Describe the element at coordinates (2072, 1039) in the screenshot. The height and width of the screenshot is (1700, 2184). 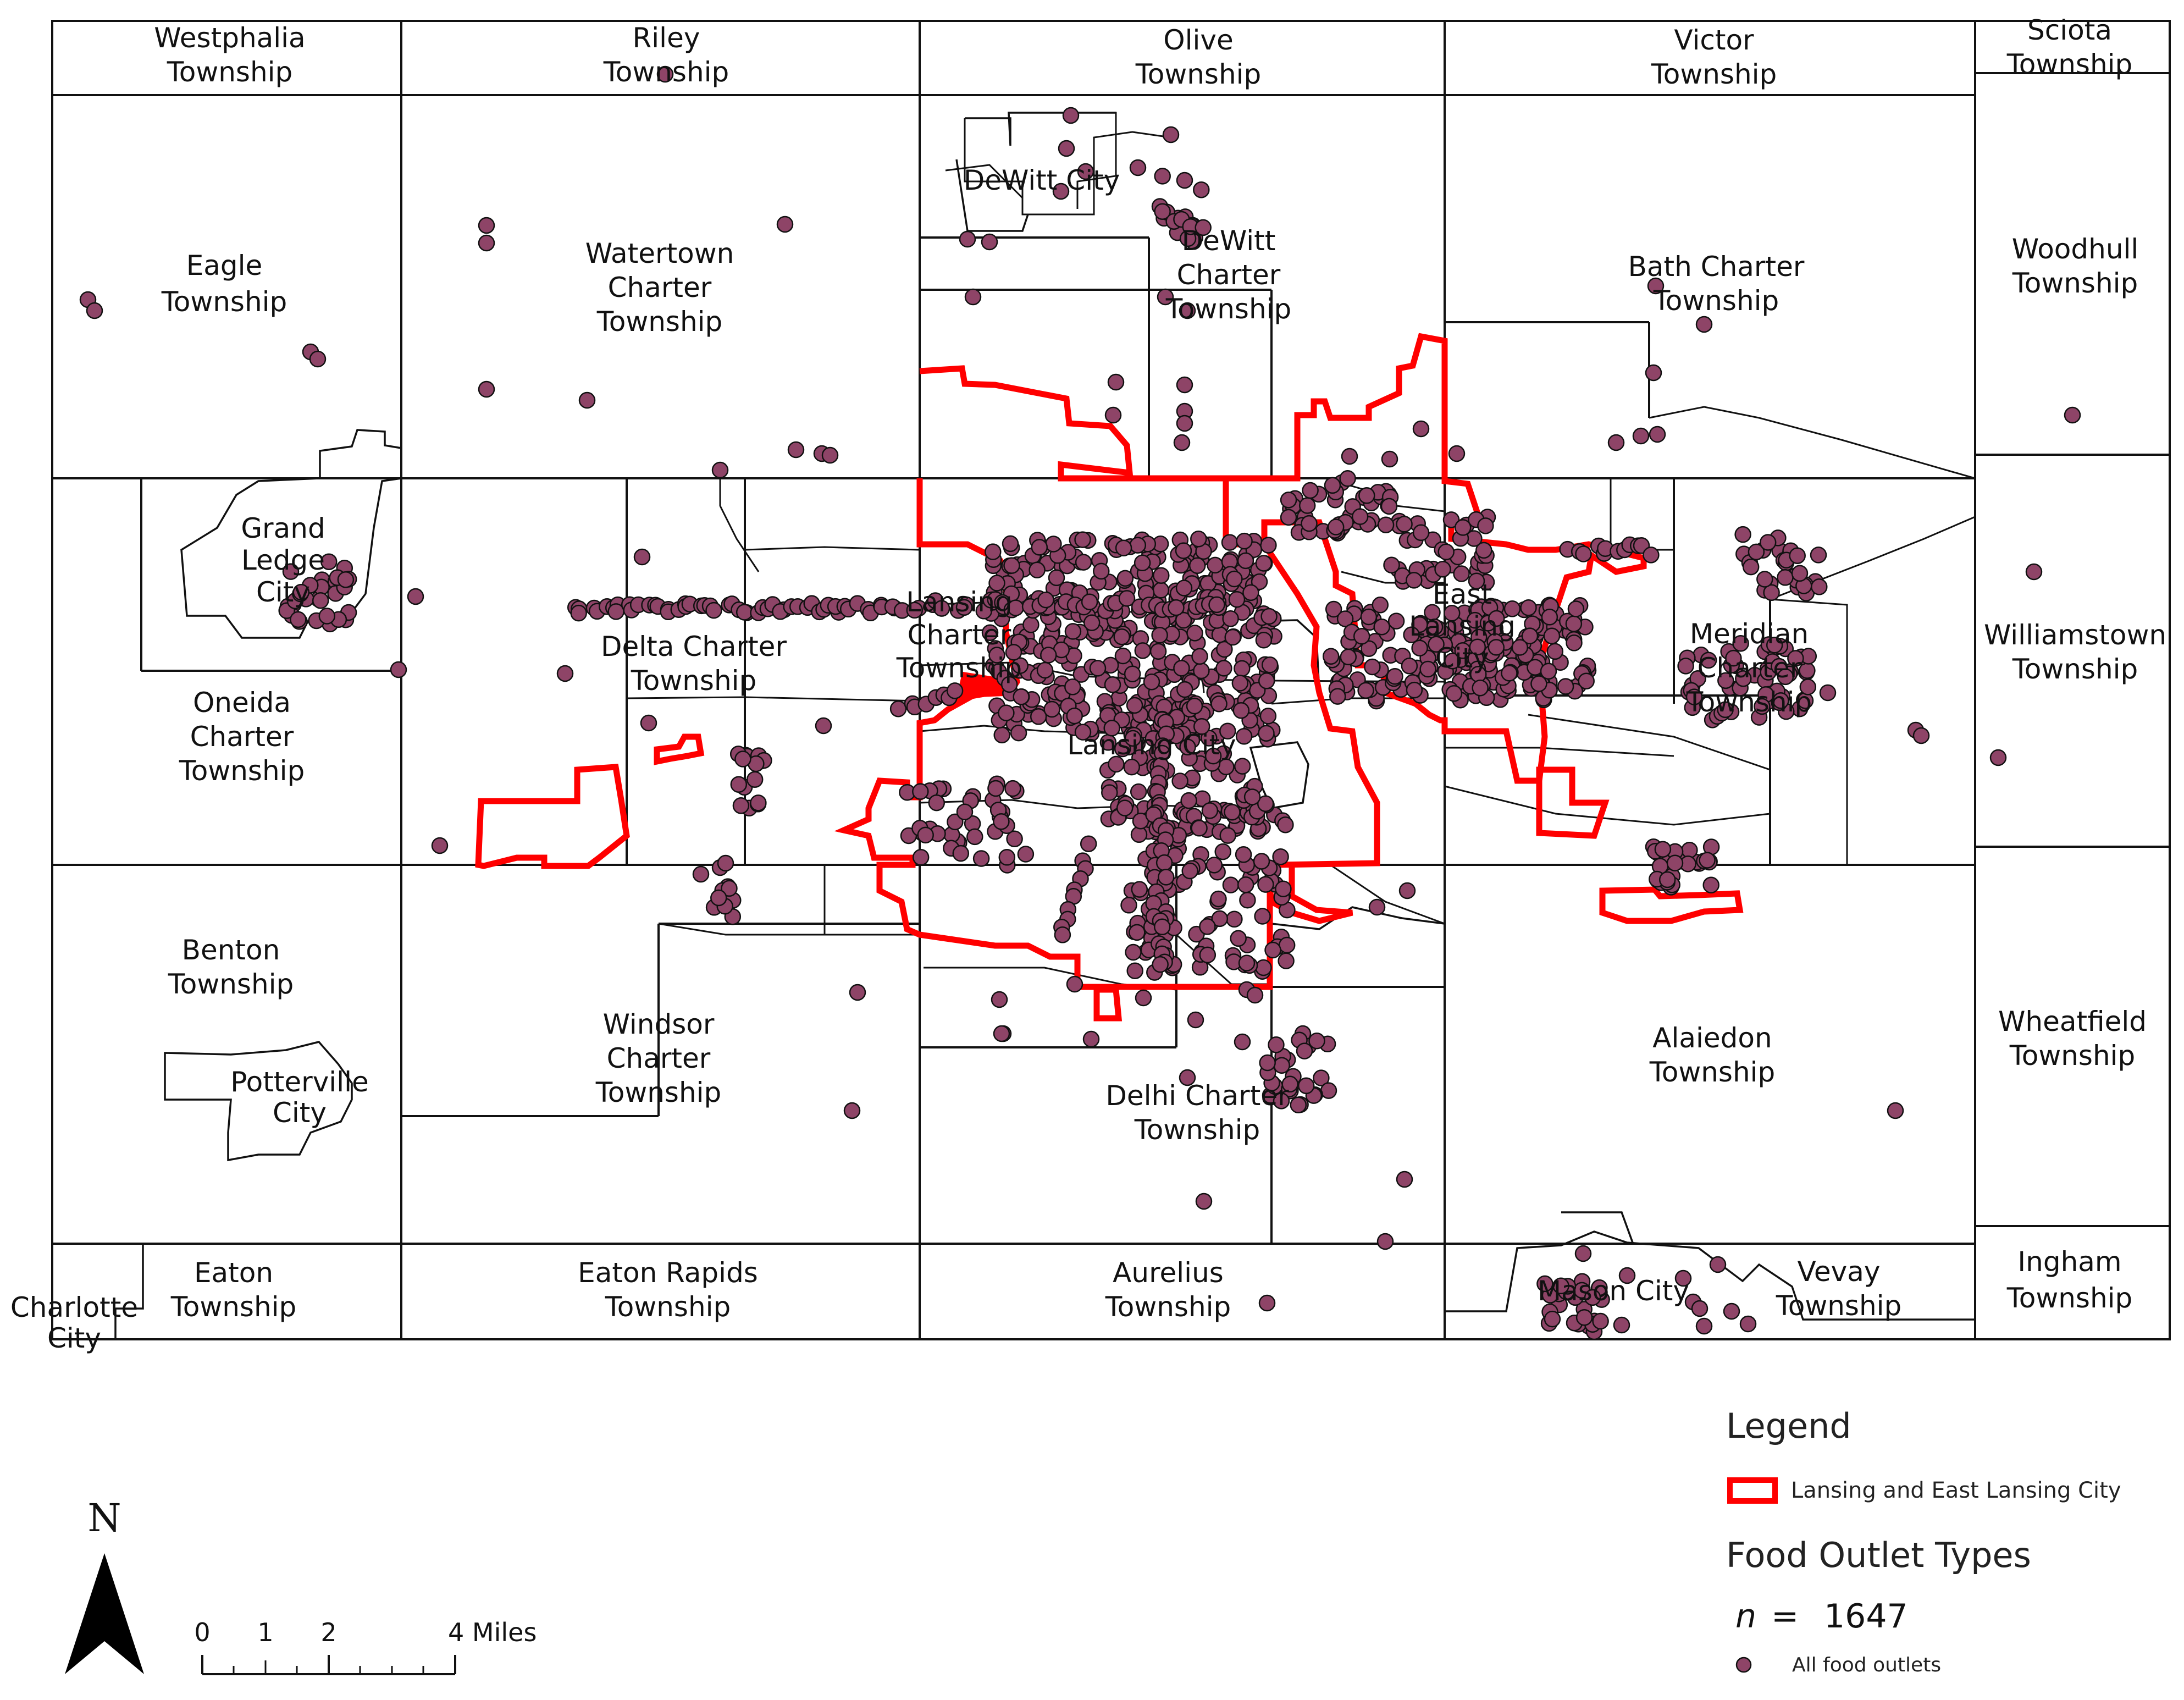
I see `label-wheatfield: Wheatfield Township` at that location.